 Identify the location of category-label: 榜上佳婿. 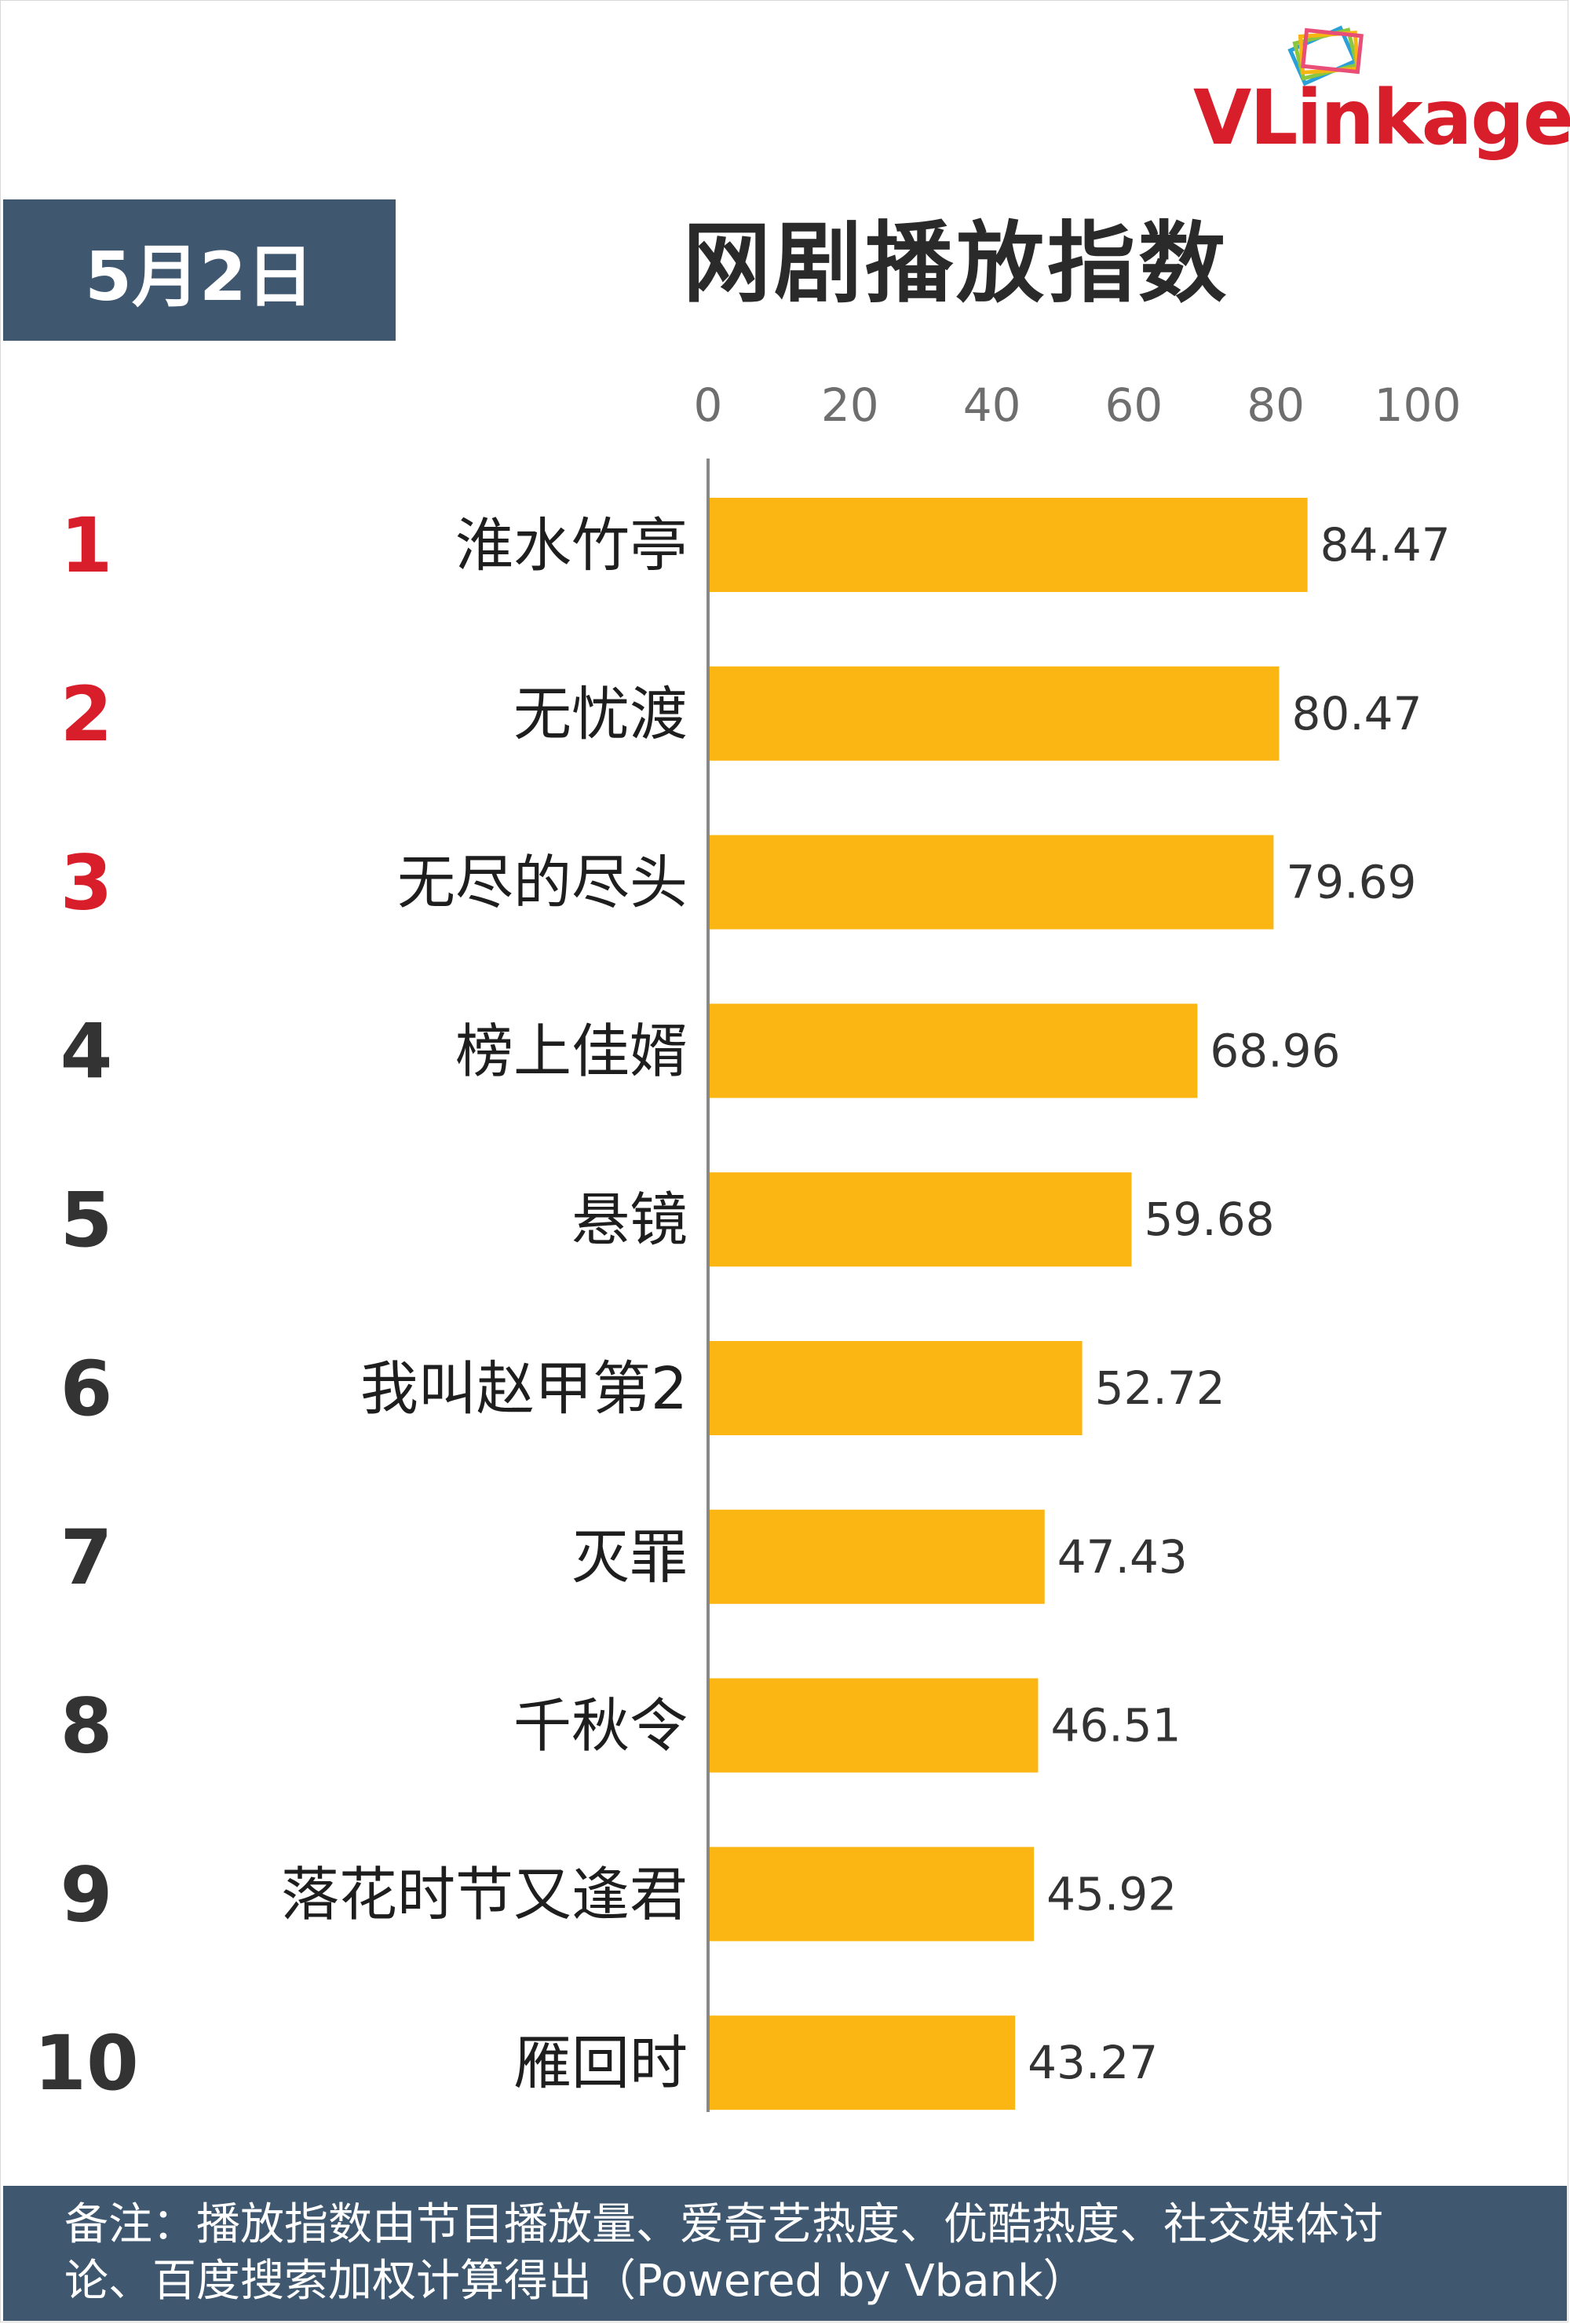
(571, 1051).